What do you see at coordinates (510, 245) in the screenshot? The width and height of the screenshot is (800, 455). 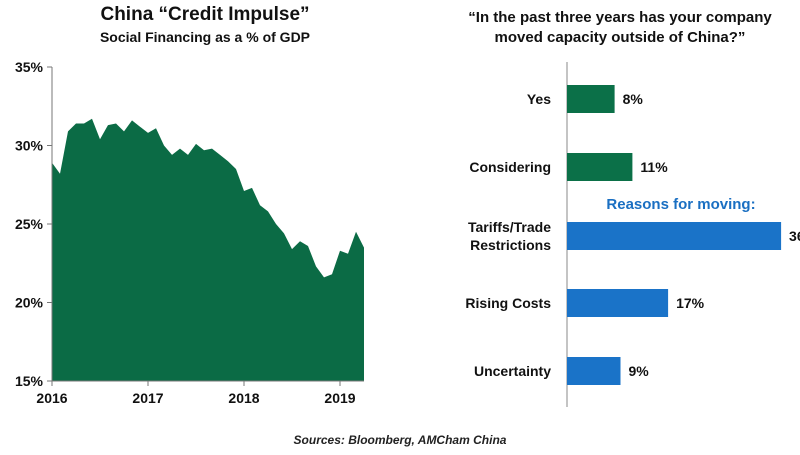 I see `category-label: Restrictions` at bounding box center [510, 245].